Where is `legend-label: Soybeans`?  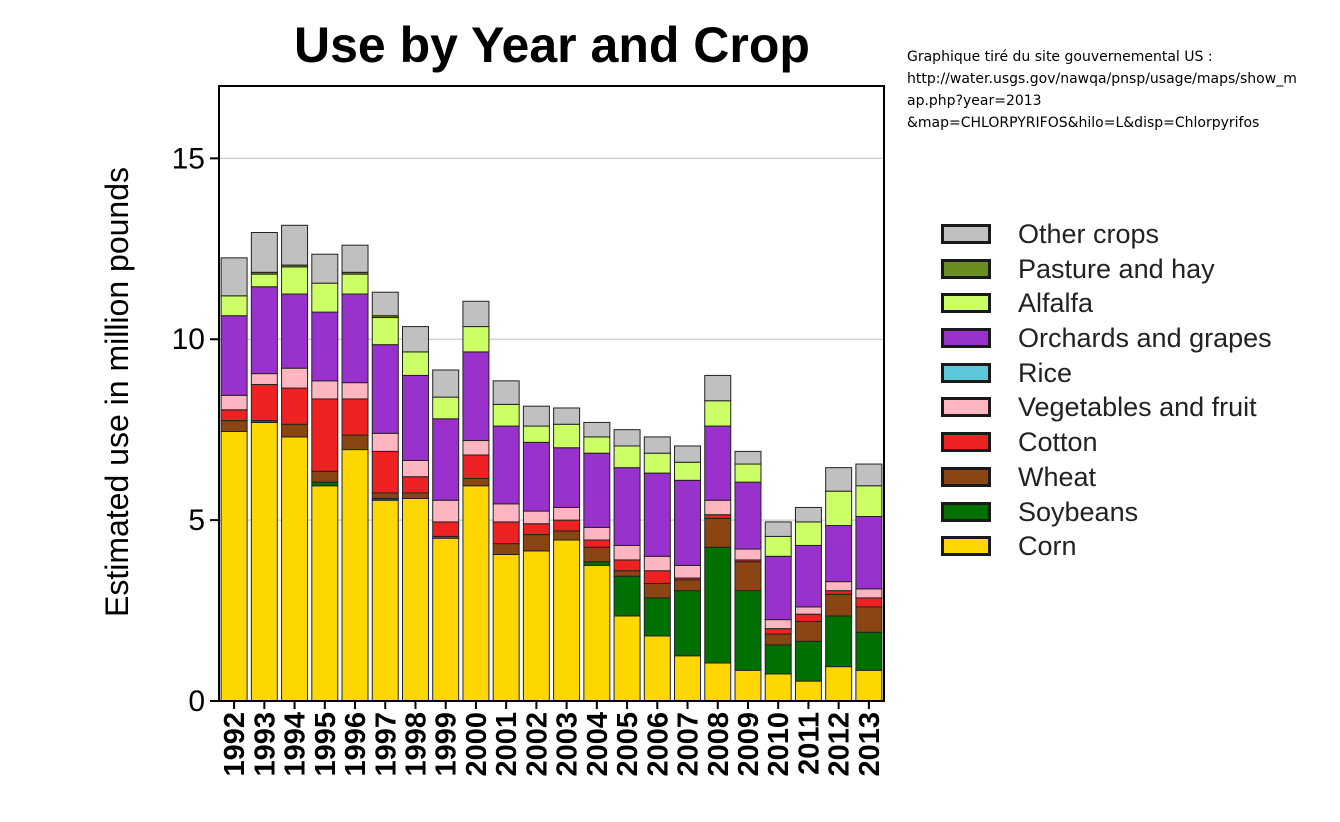 legend-label: Soybeans is located at coordinates (1078, 511).